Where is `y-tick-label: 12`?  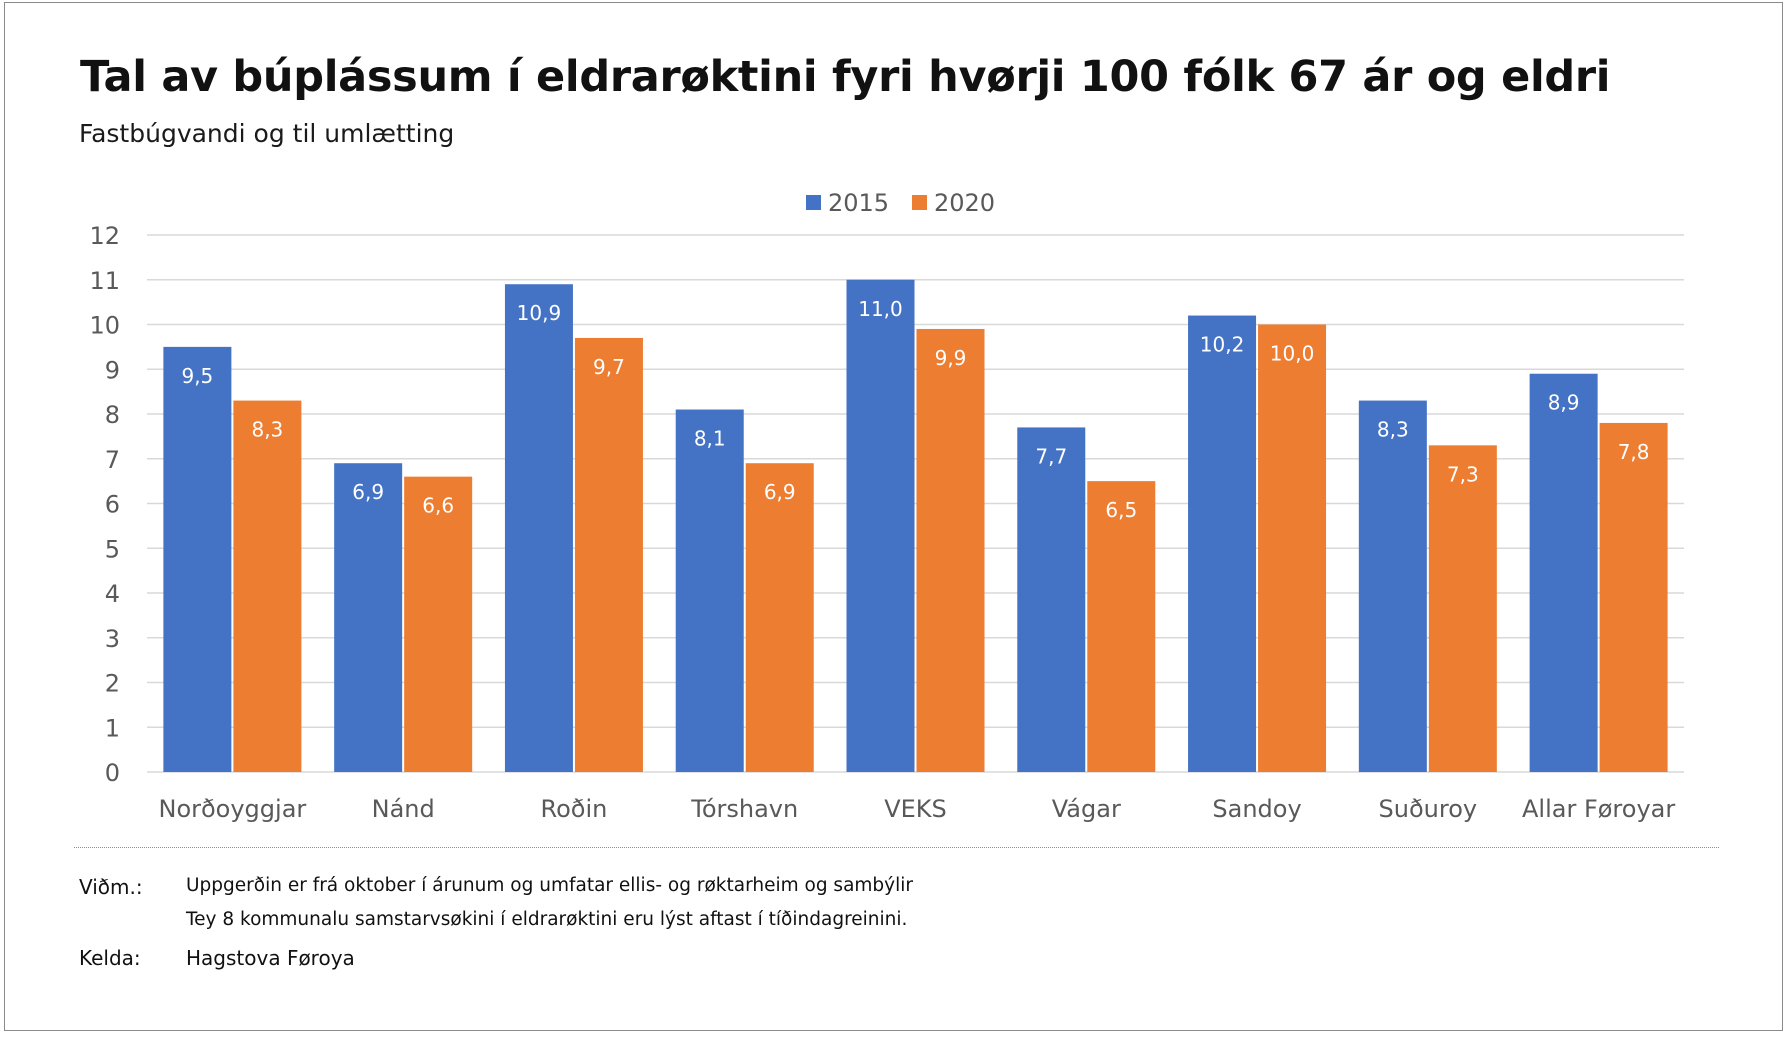
y-tick-label: 12 is located at coordinates (104, 236).